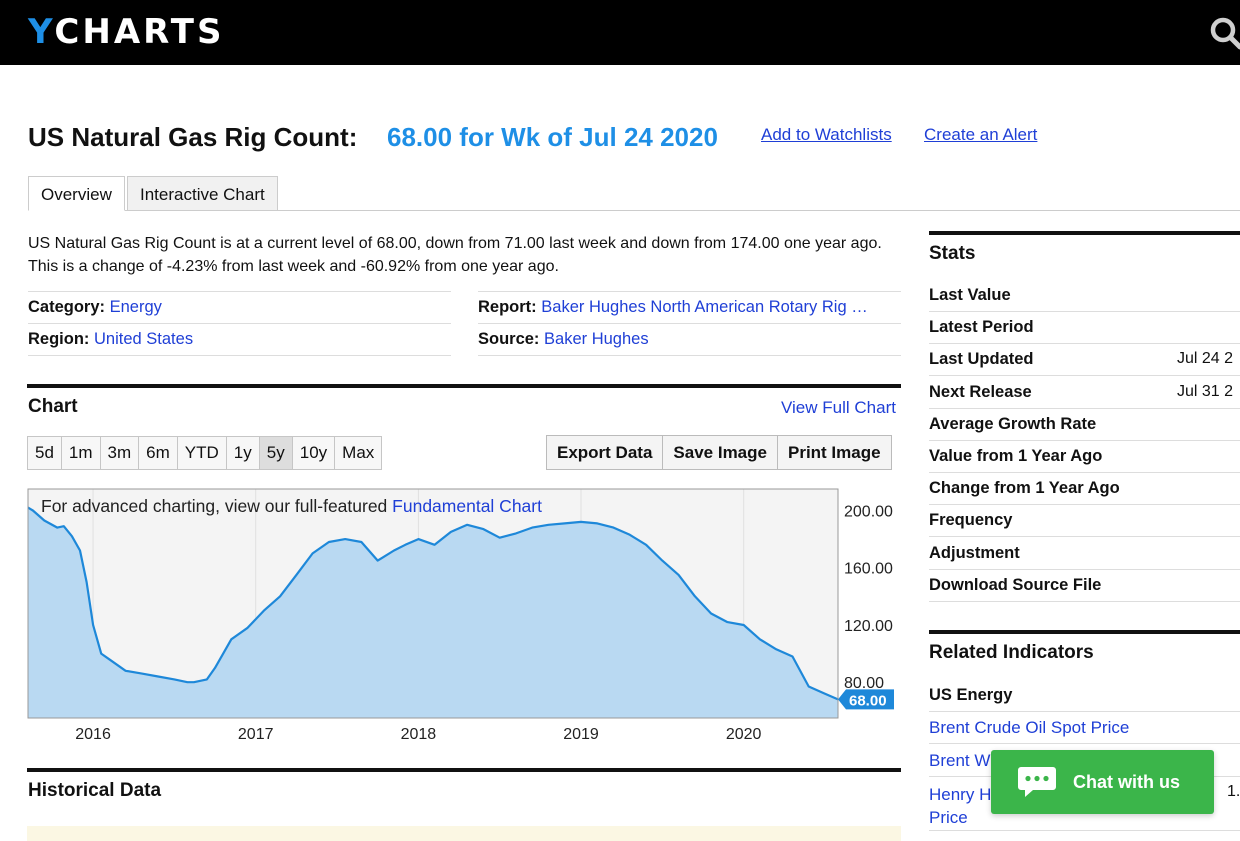  I want to click on create-alert-link: Create an Alert, so click(981, 134).